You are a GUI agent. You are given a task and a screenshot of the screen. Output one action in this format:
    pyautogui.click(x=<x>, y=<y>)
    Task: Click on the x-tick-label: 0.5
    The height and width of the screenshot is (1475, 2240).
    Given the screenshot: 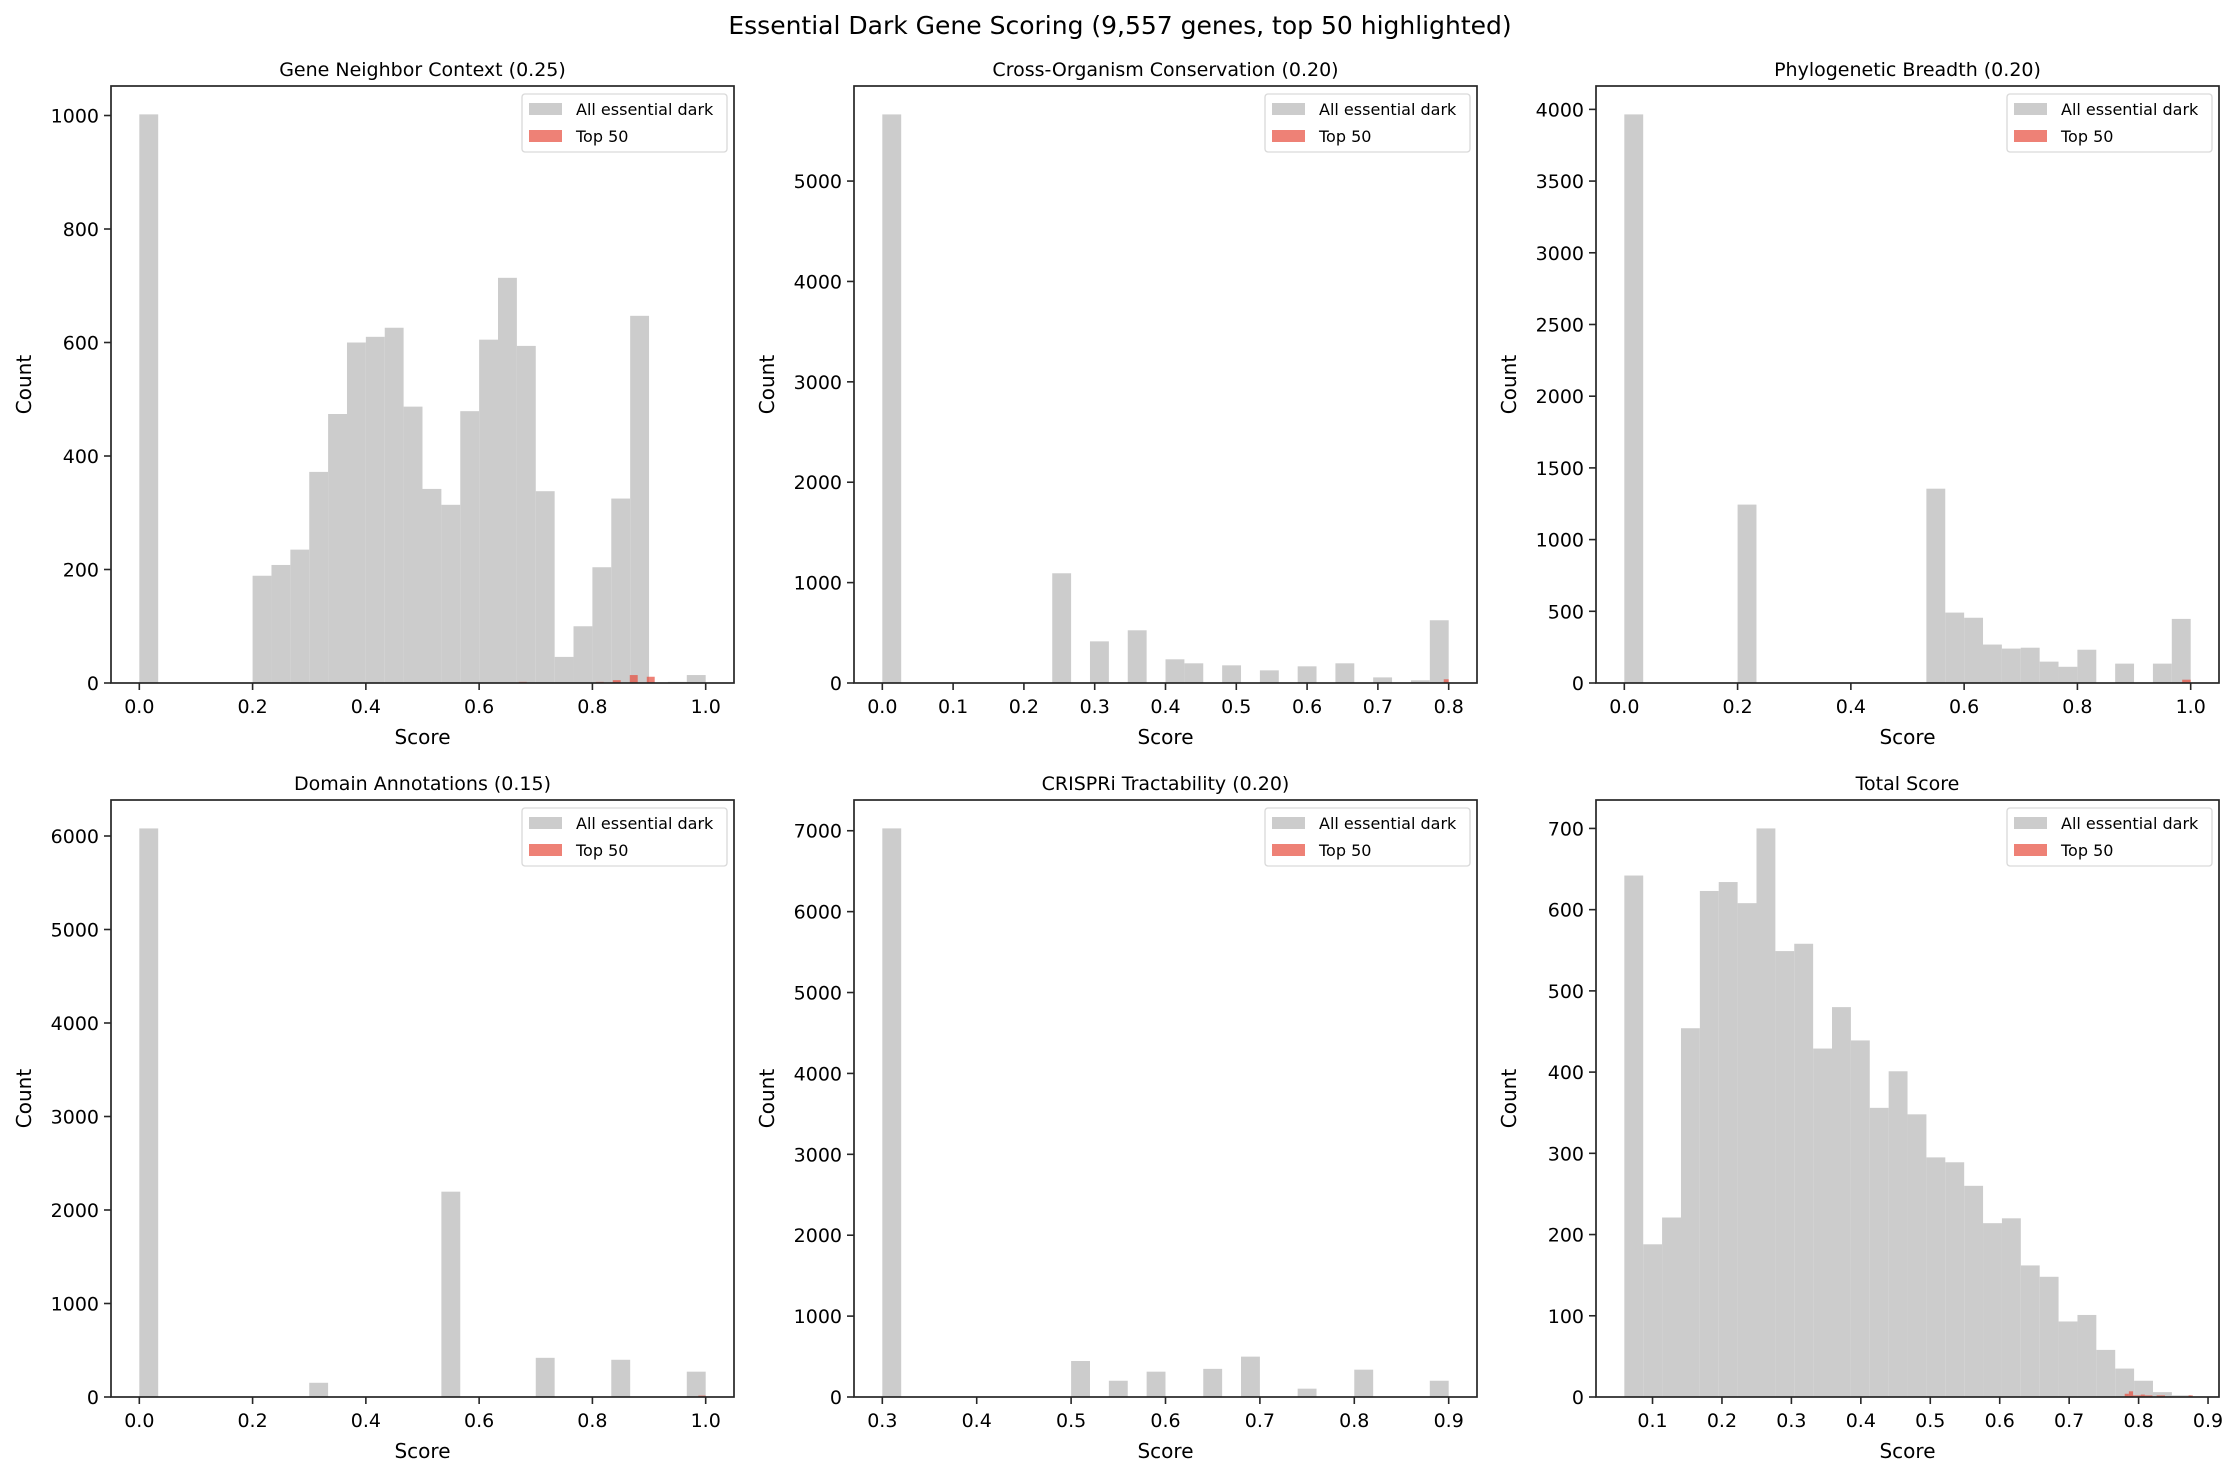 What is the action you would take?
    pyautogui.click(x=1236, y=707)
    